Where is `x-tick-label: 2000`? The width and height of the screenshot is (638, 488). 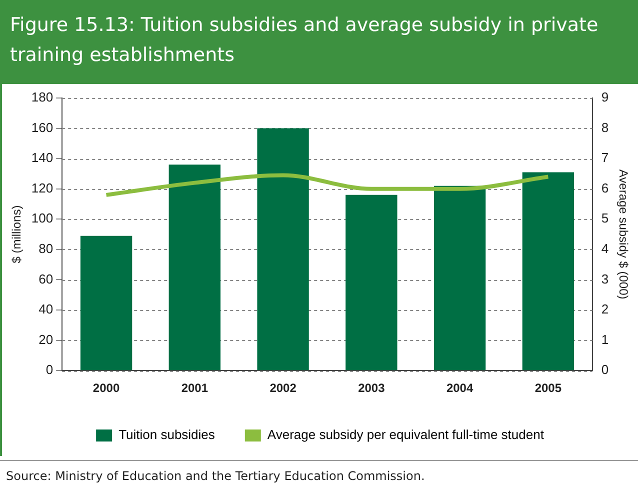 x-tick-label: 2000 is located at coordinates (106, 388).